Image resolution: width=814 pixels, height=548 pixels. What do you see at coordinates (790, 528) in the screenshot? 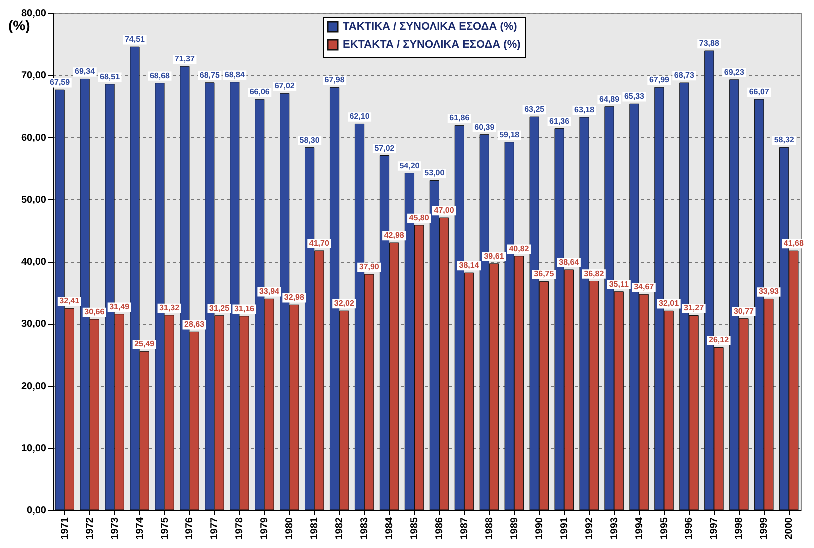
I see `x-tick-label: 2000` at bounding box center [790, 528].